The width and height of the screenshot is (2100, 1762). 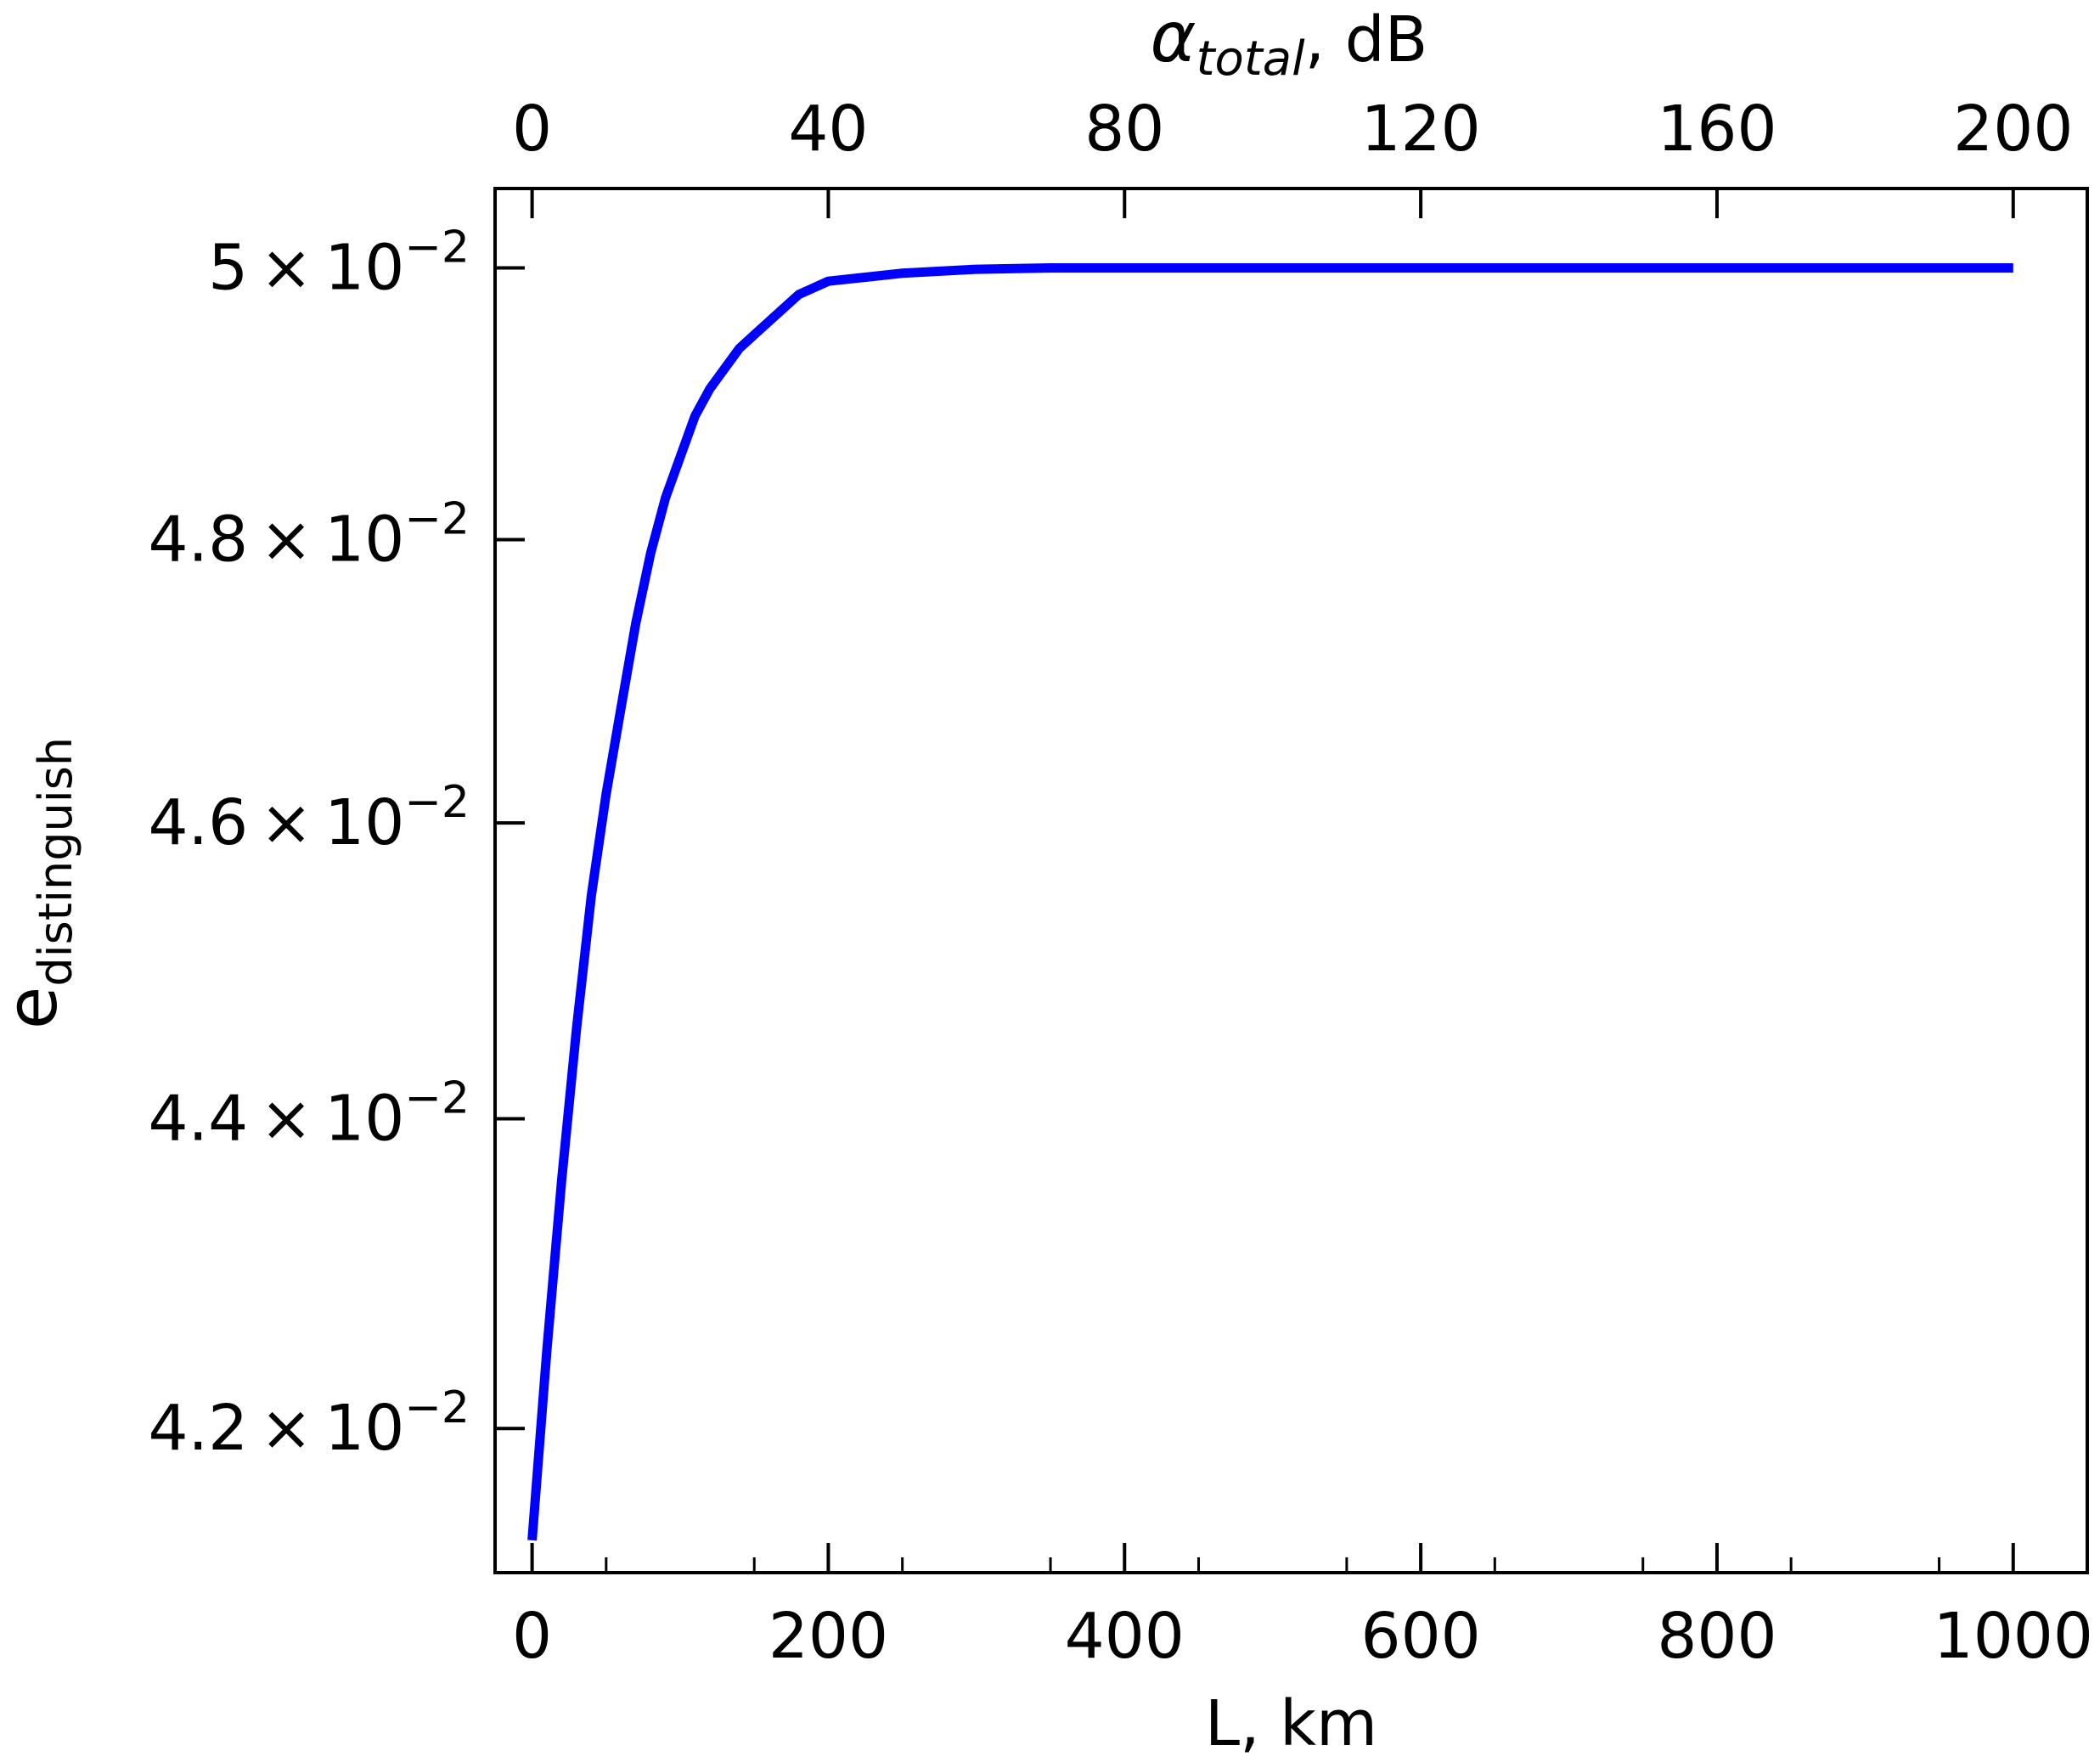 What do you see at coordinates (1716, 1636) in the screenshot?
I see `x-tick-label: 800` at bounding box center [1716, 1636].